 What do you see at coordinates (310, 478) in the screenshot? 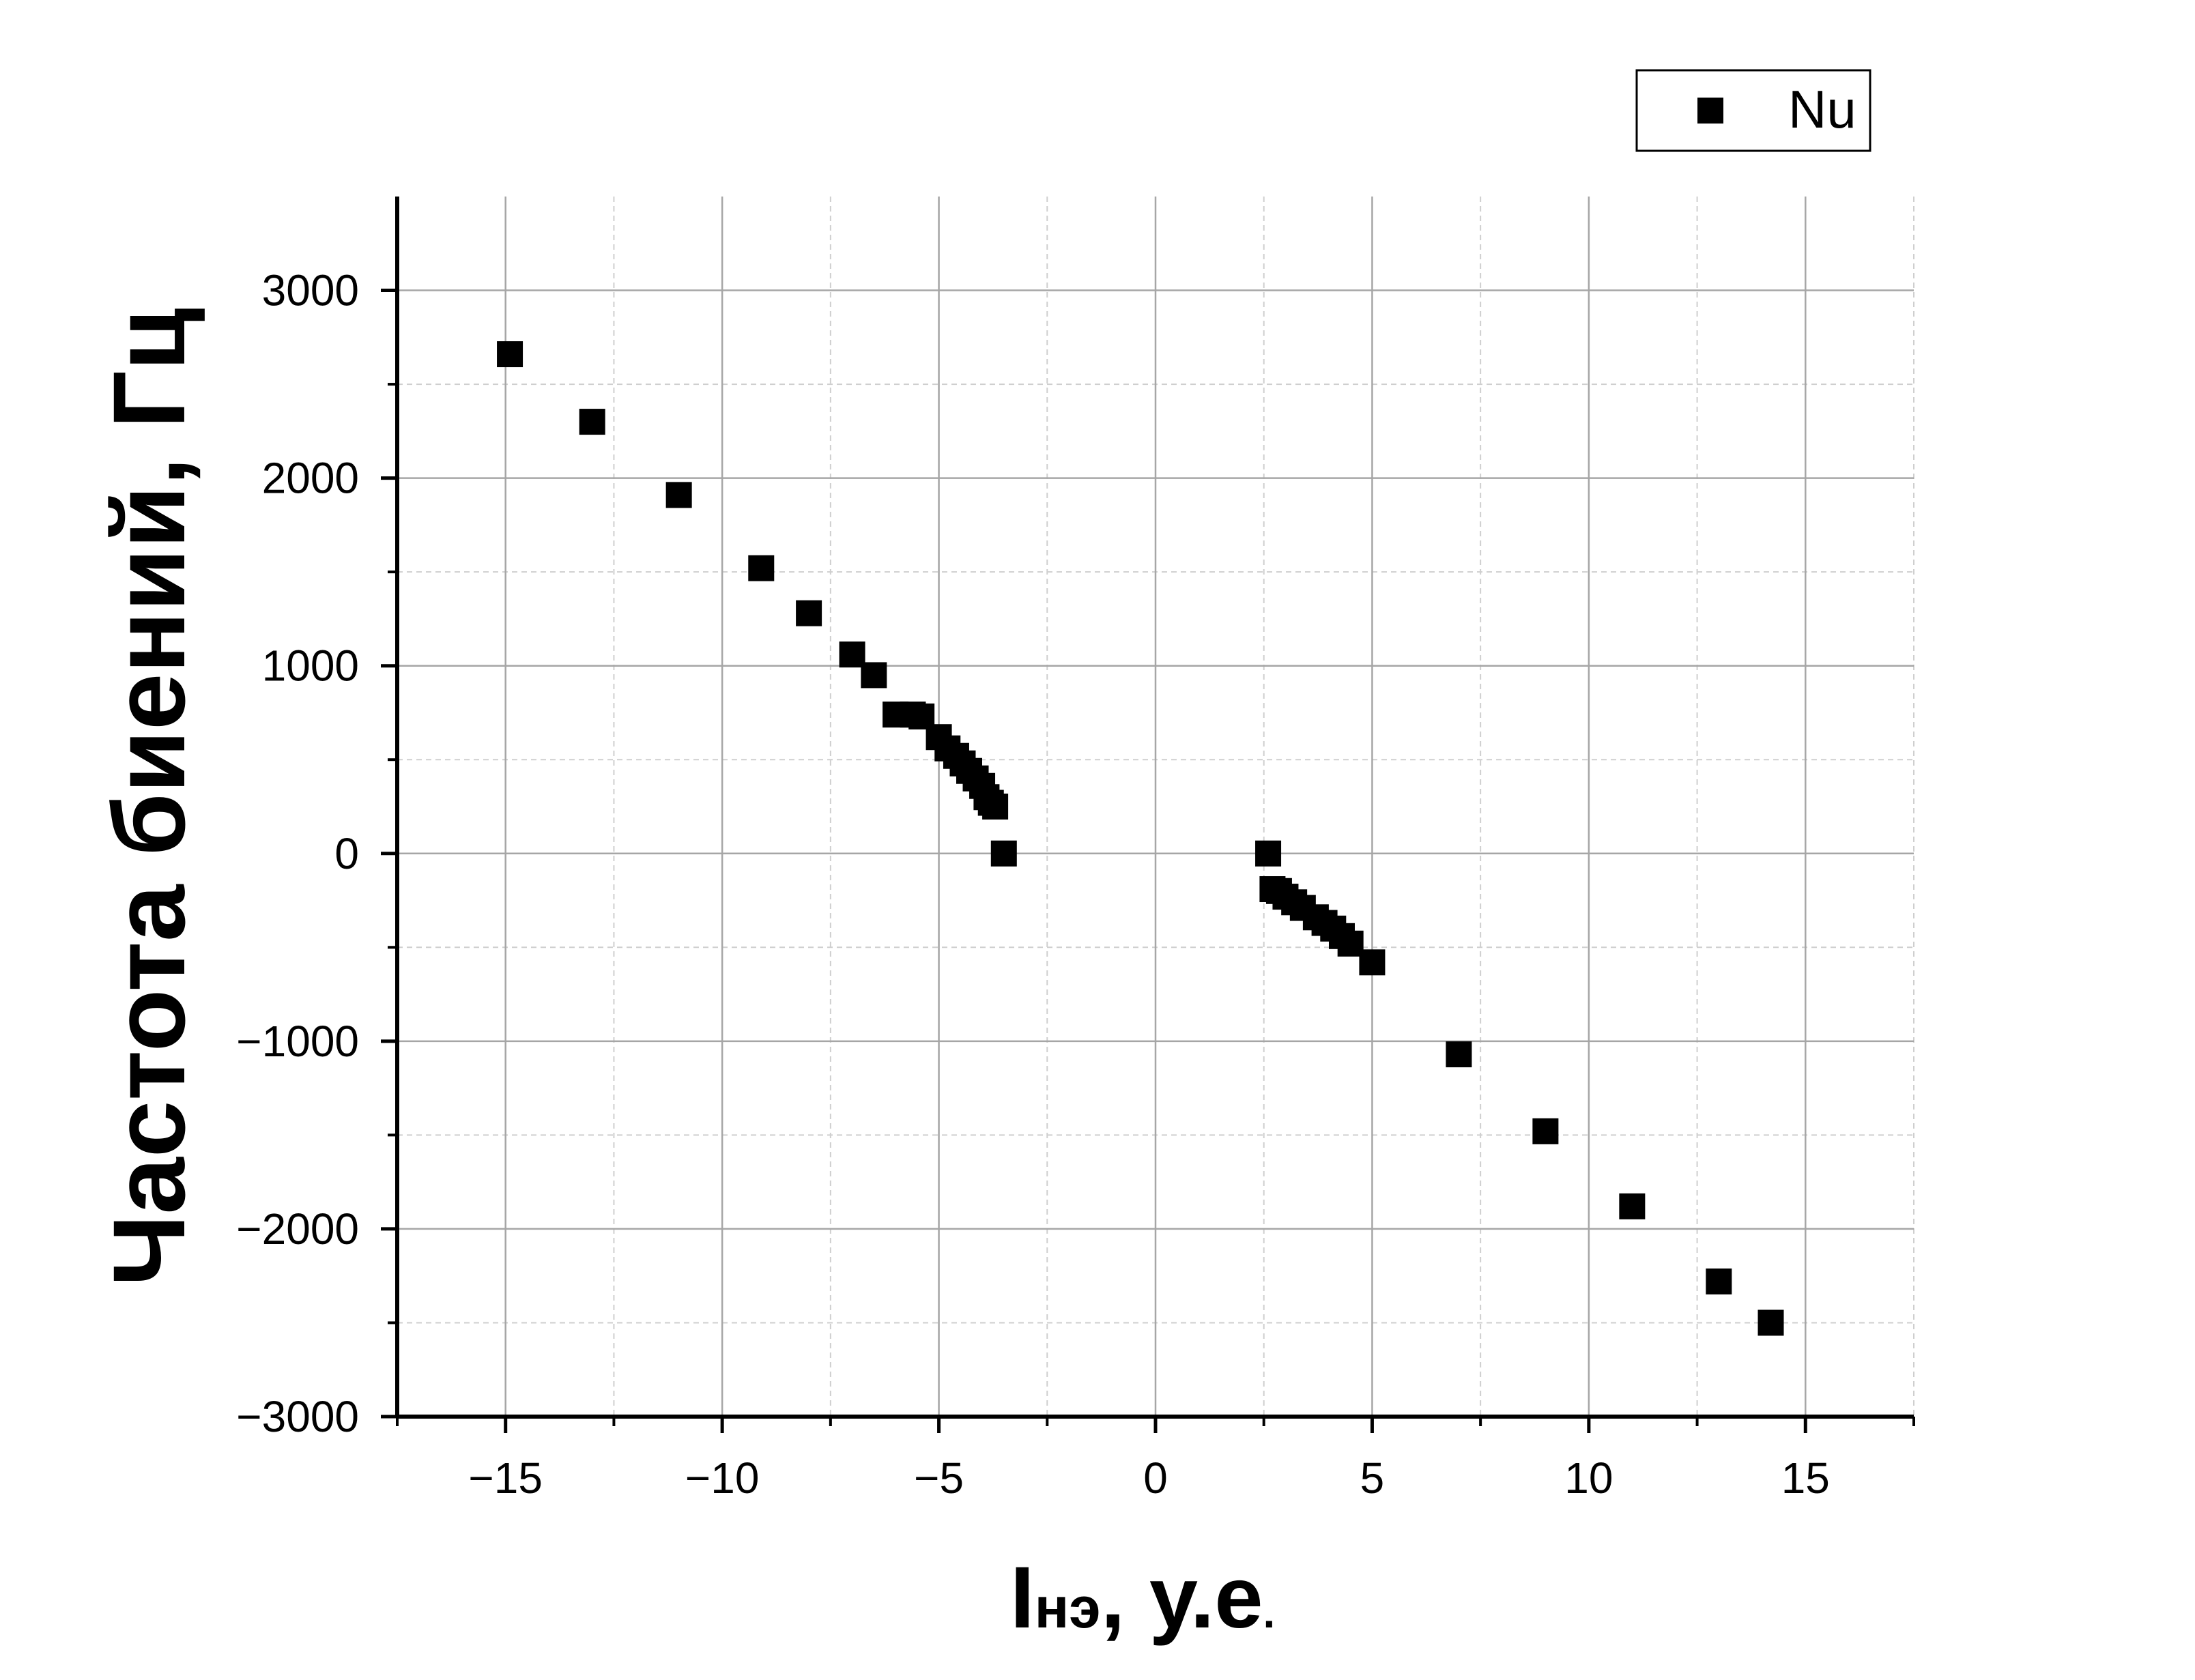
I see `y-tick-label: 2000` at bounding box center [310, 478].